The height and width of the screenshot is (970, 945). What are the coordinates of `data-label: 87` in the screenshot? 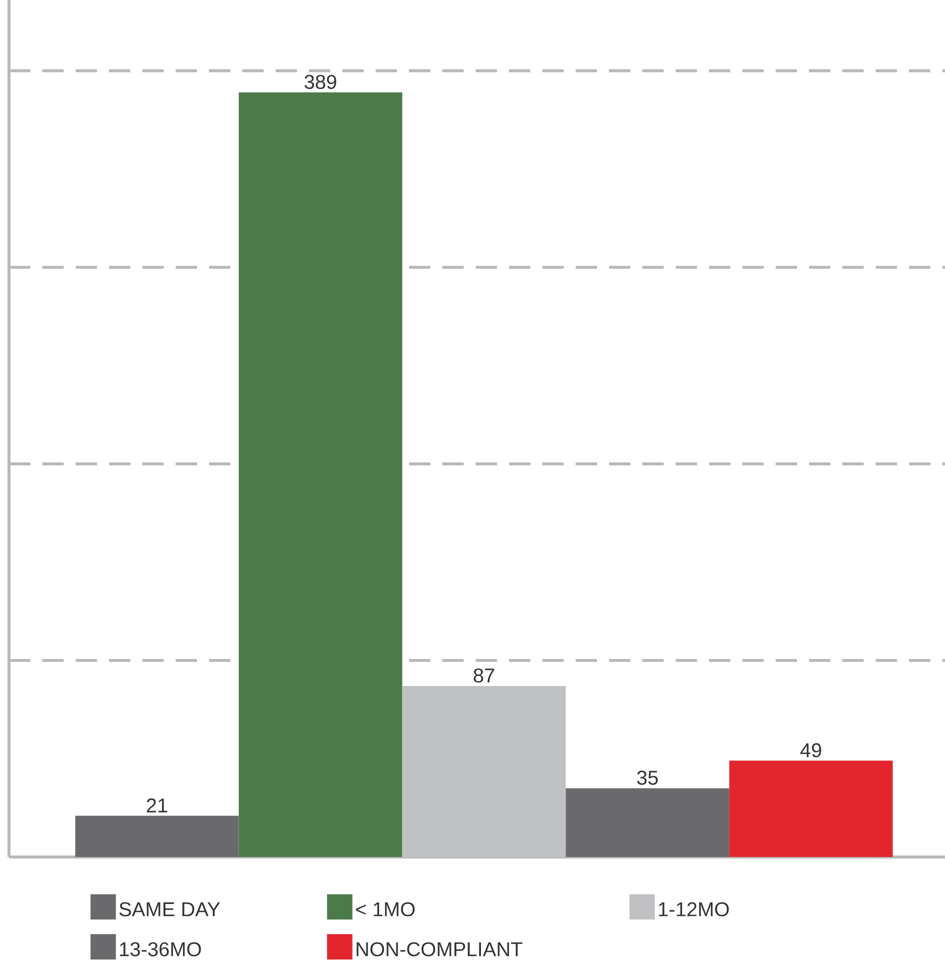 It's located at (484, 675).